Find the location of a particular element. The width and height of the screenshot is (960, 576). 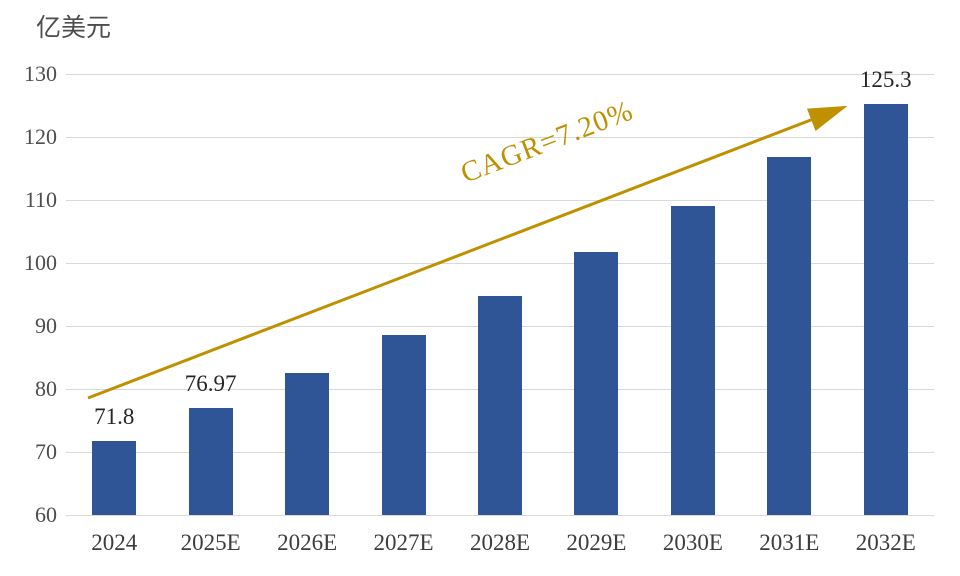

y-tick-label: 130 is located at coordinates (40, 73).